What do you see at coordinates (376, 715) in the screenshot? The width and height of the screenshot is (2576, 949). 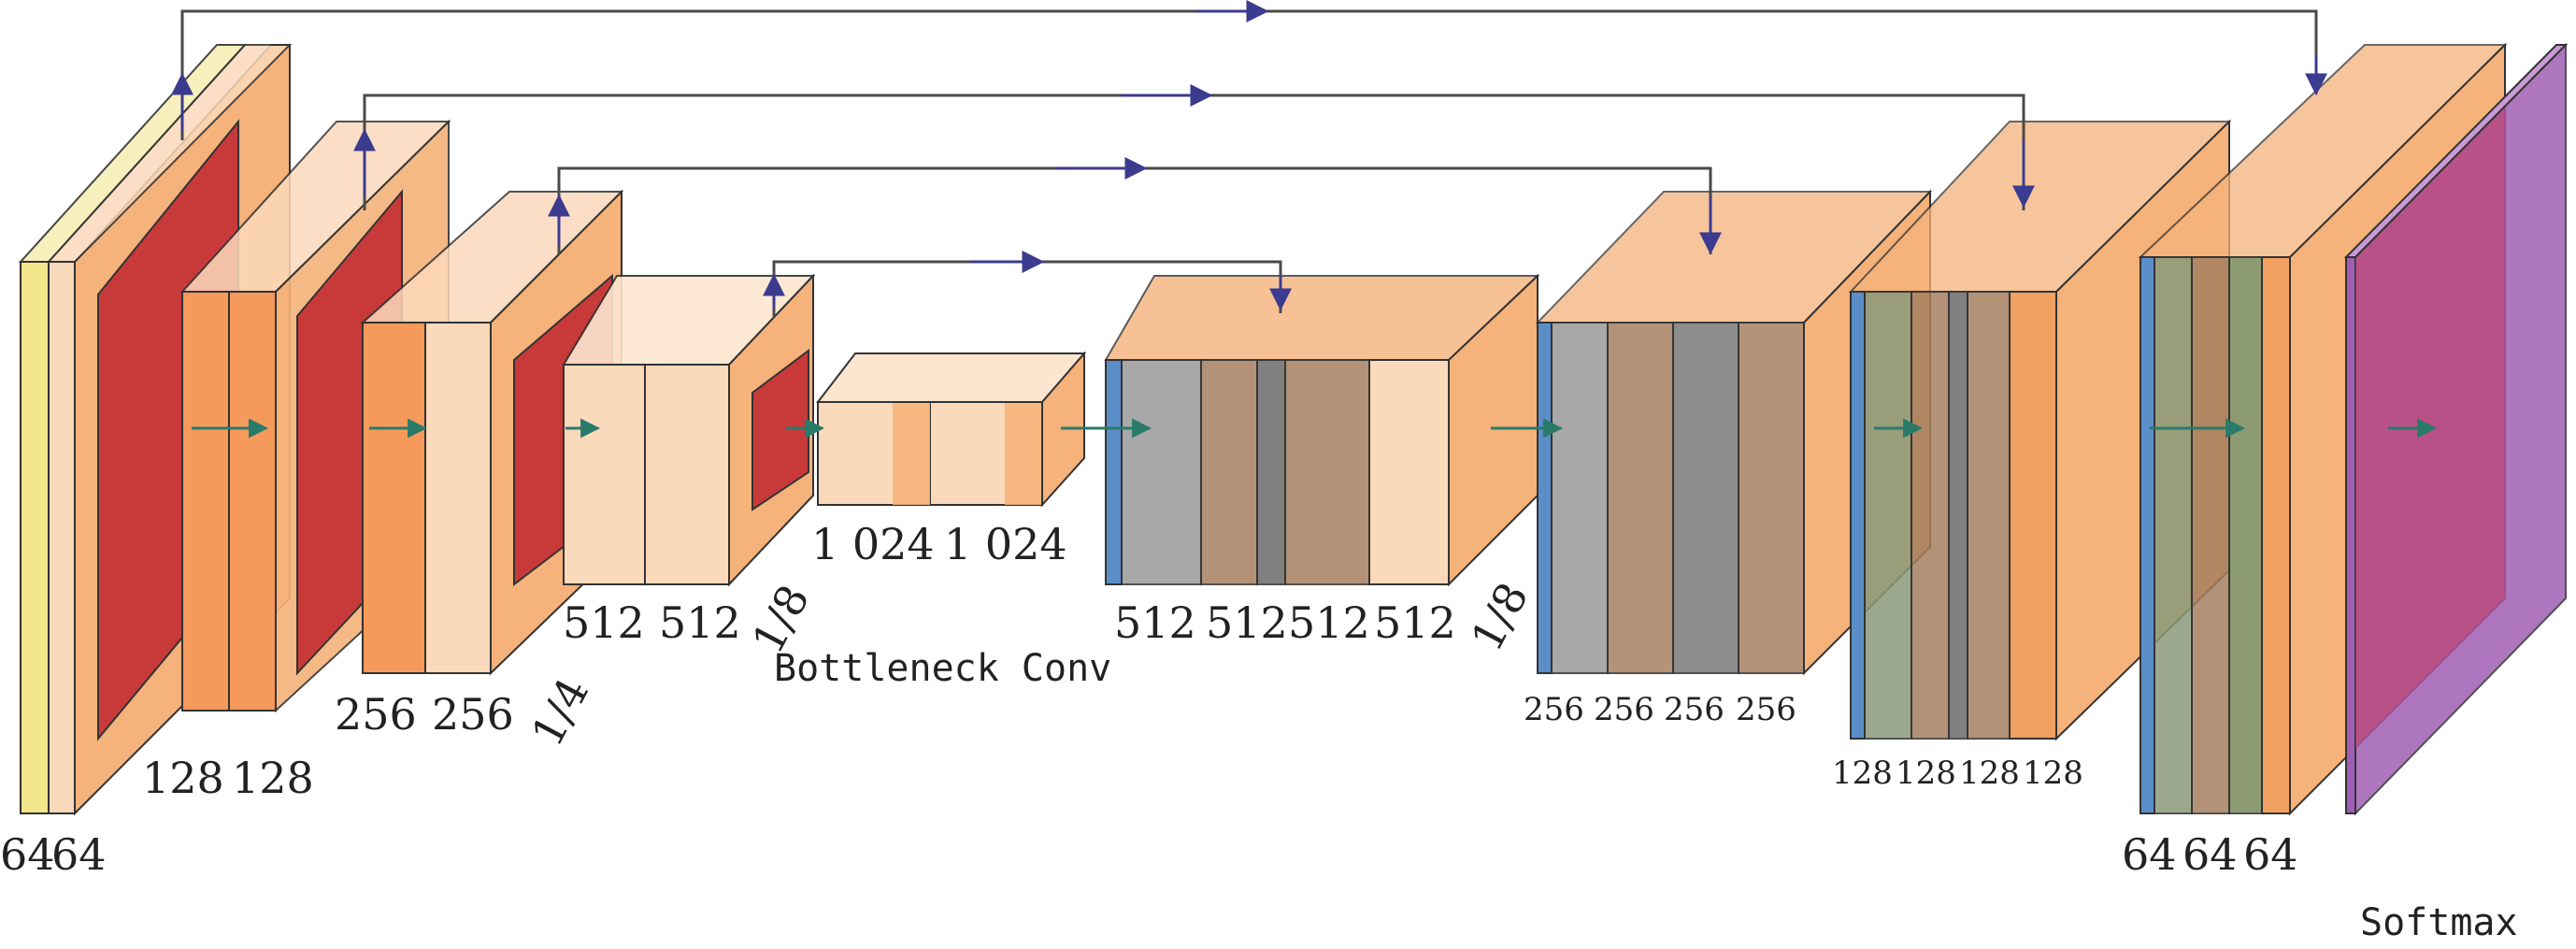 I see `enc3-label-a: 256` at bounding box center [376, 715].